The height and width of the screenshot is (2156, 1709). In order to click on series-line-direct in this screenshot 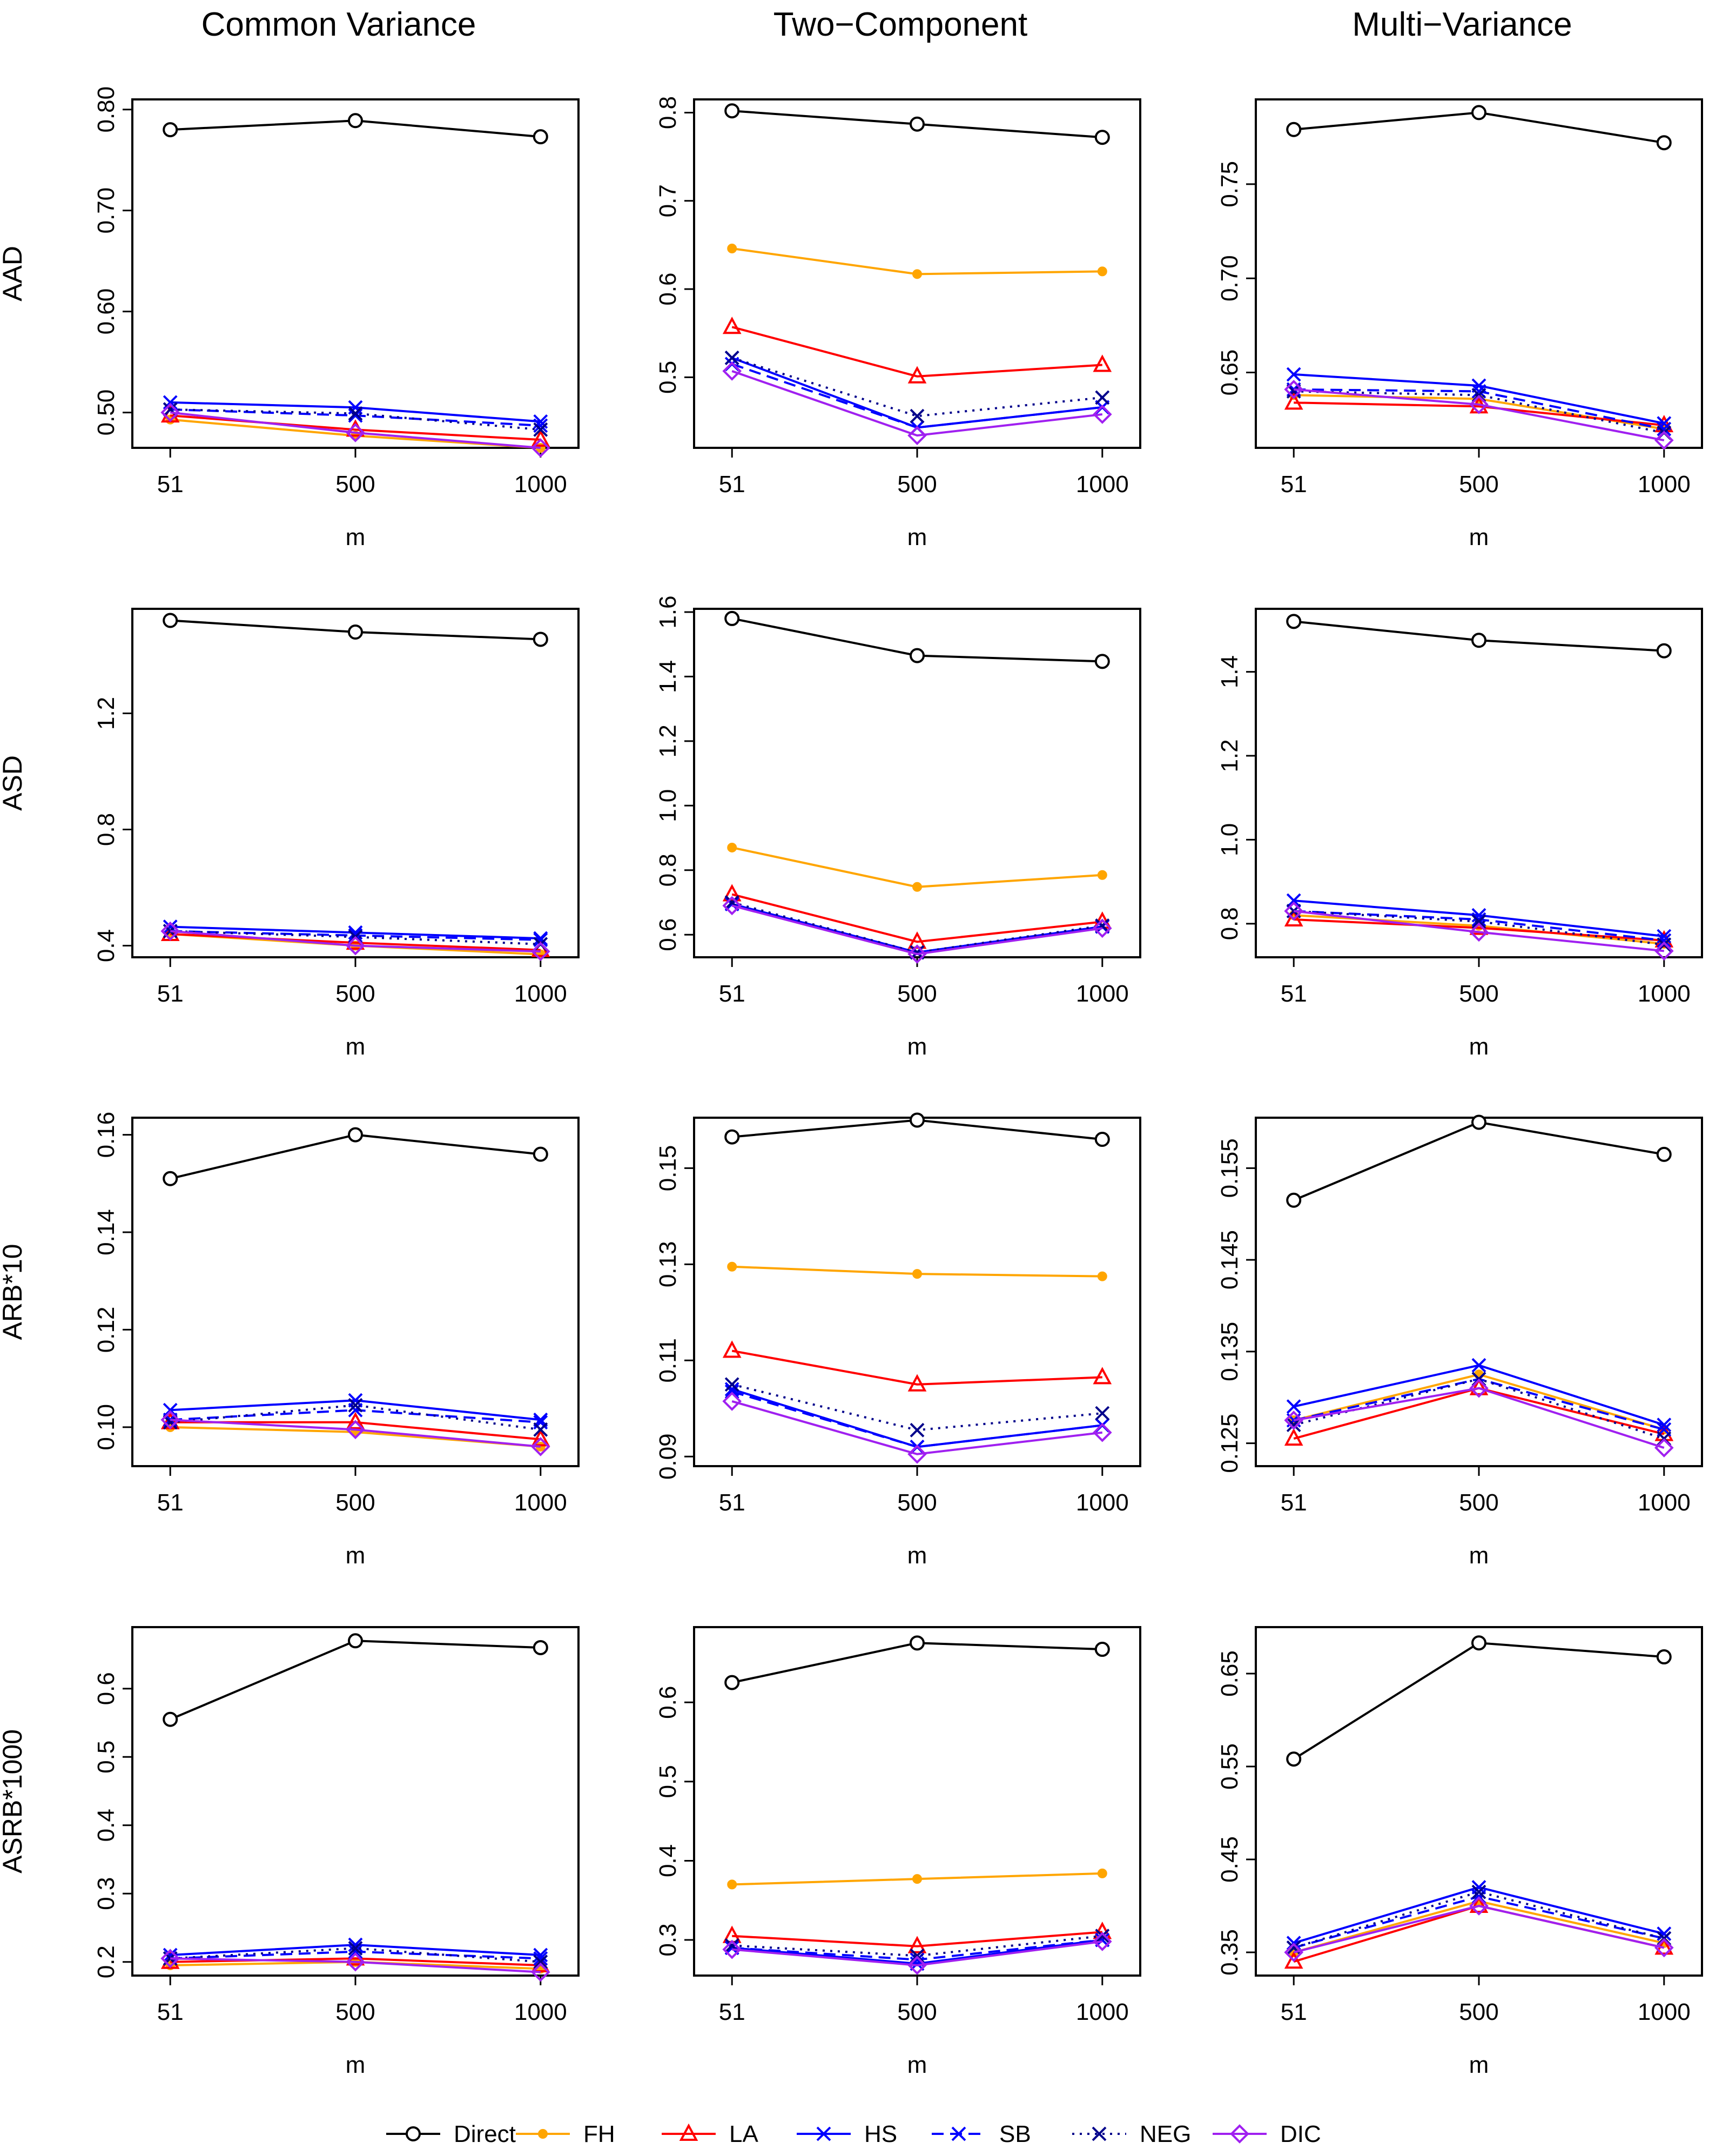, I will do `click(1479, 1161)`.